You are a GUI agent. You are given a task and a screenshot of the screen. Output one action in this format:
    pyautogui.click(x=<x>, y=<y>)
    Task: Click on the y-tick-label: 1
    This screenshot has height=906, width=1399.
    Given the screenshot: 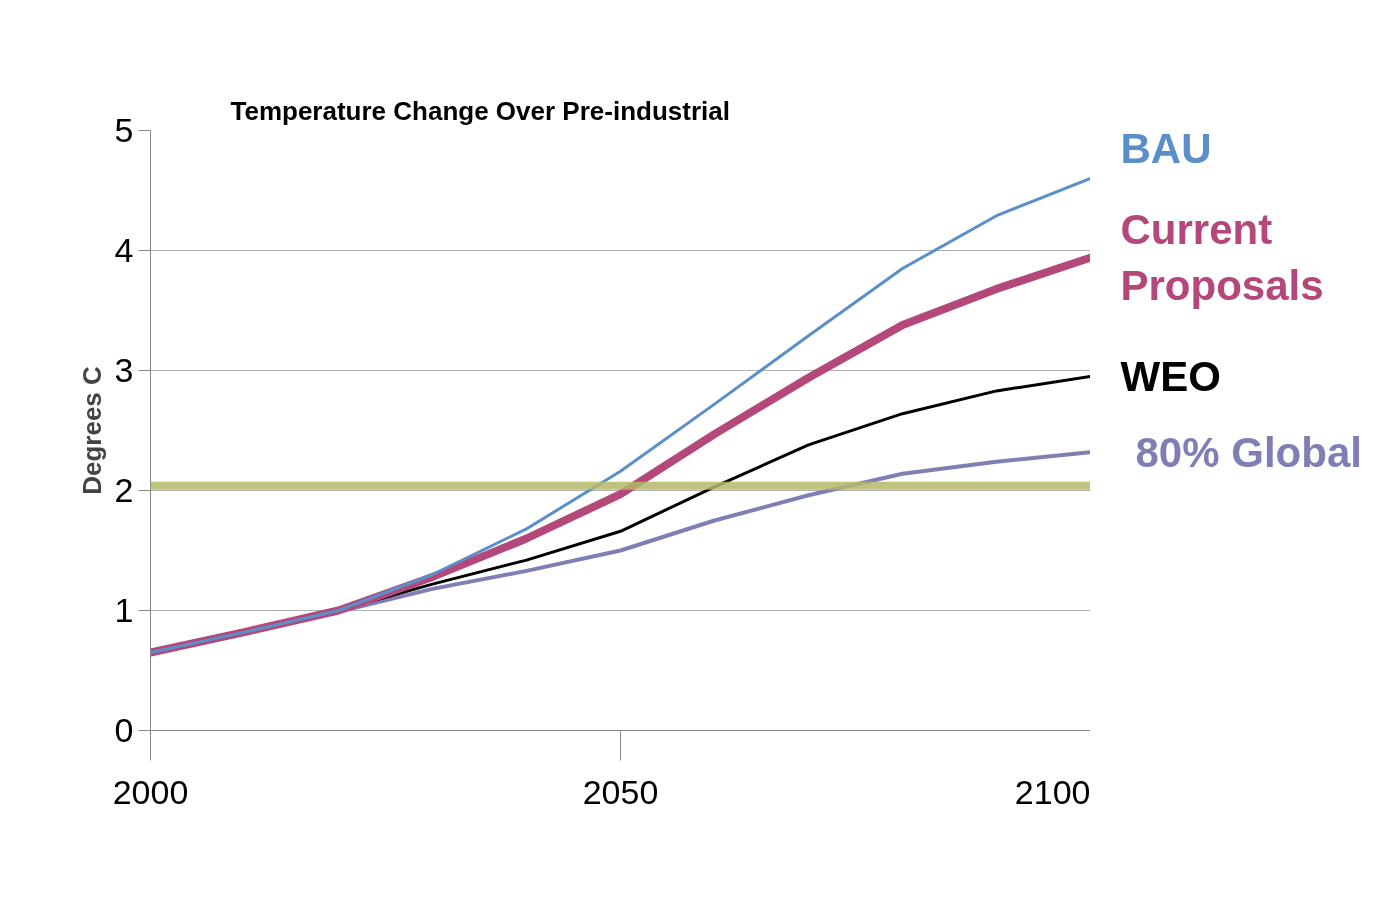 What is the action you would take?
    pyautogui.click(x=124, y=610)
    